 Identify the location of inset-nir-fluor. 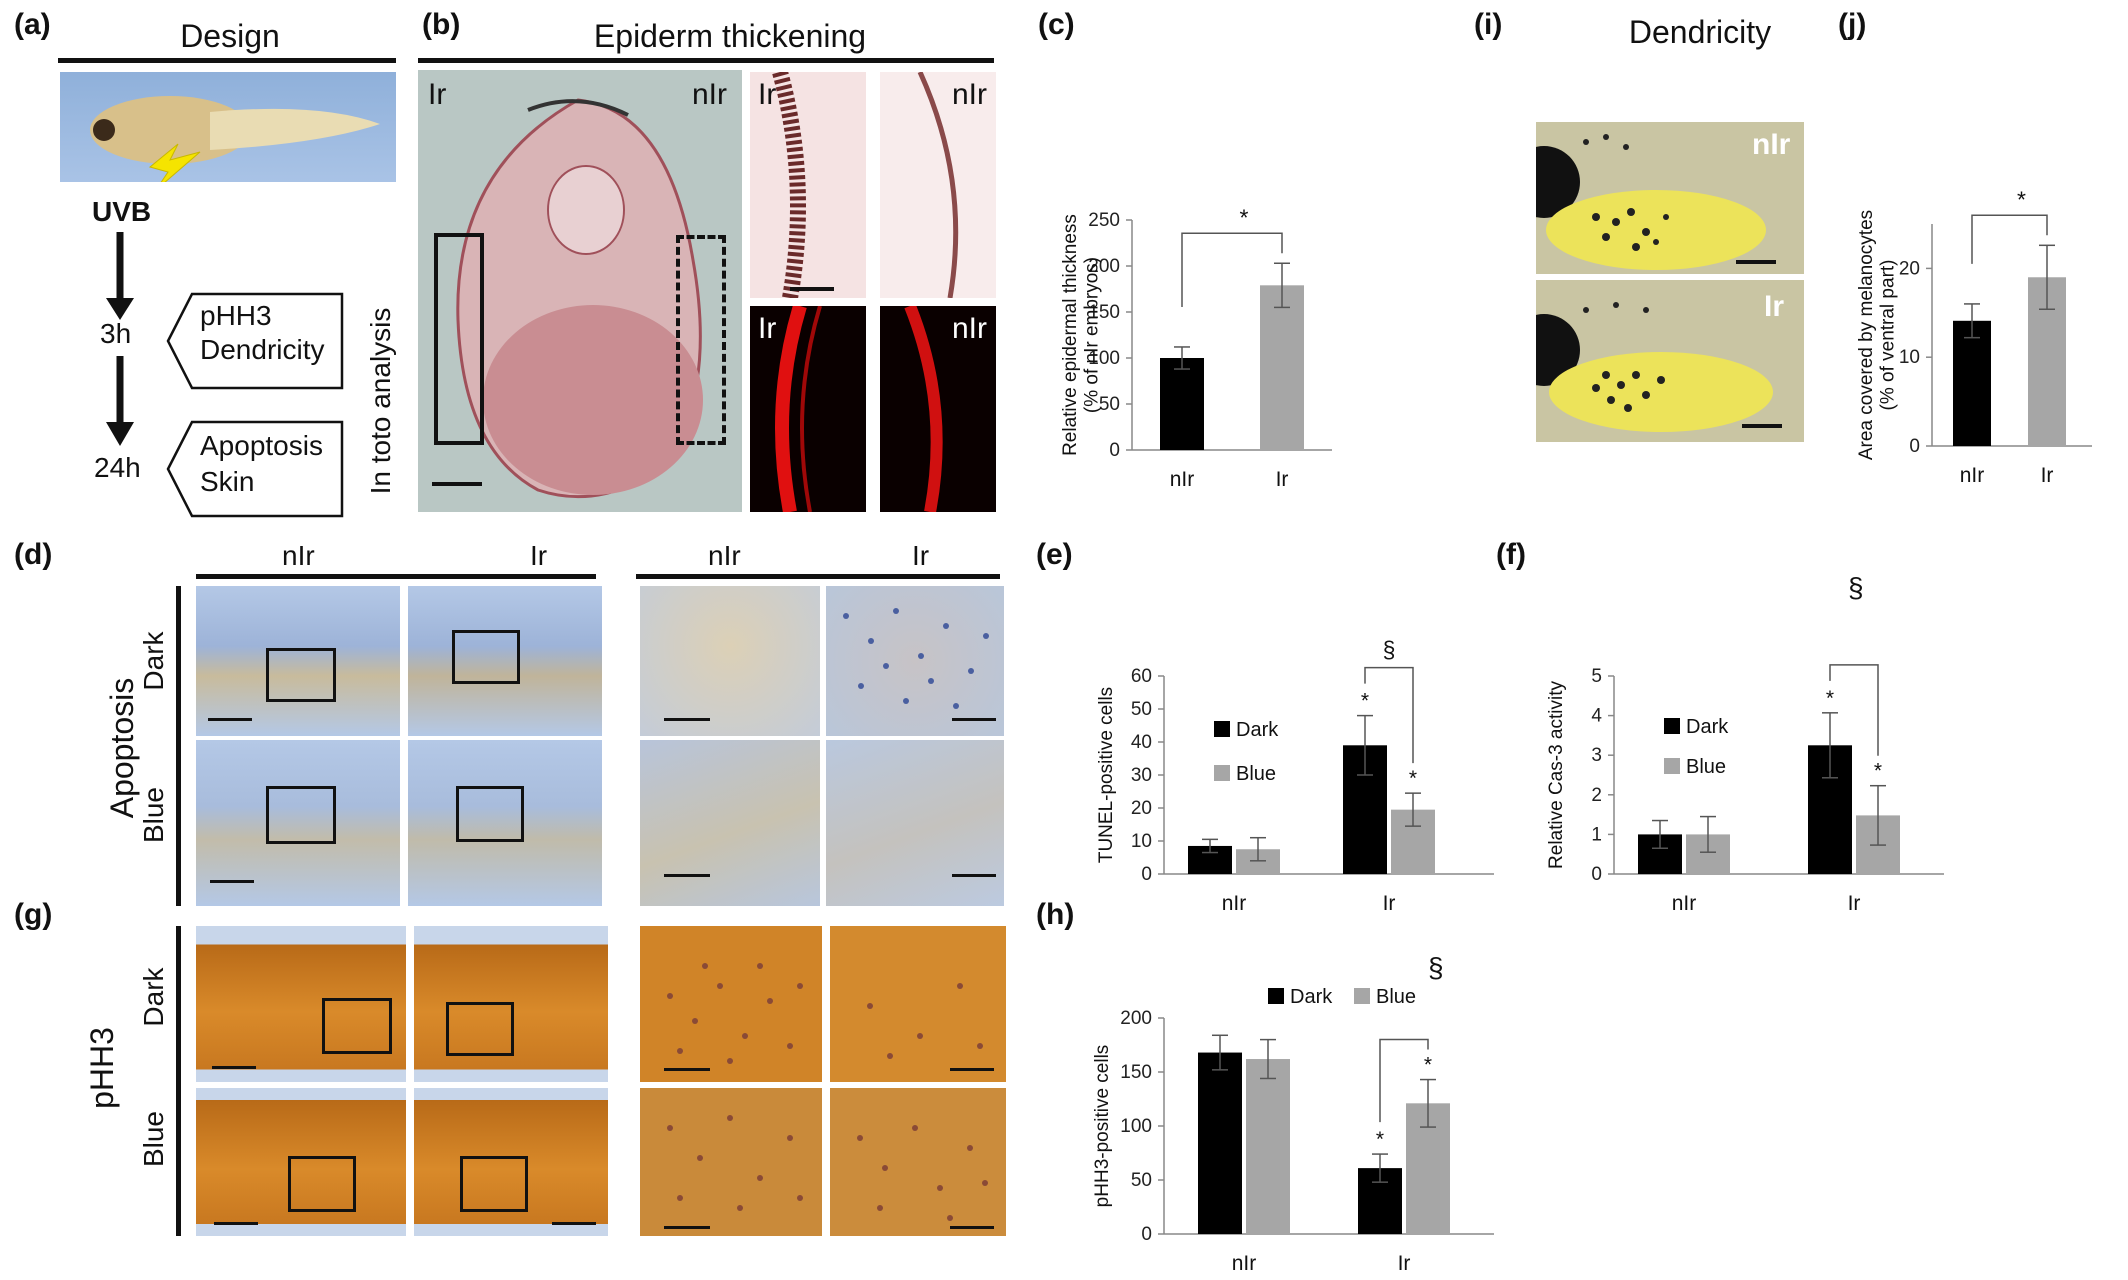
(938, 409).